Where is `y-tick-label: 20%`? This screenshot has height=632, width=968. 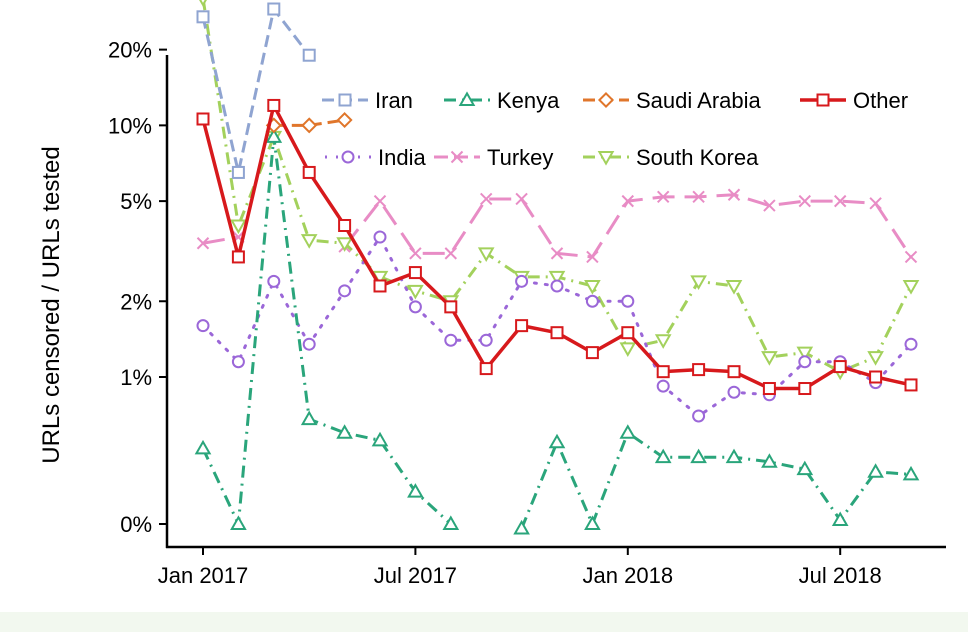 y-tick-label: 20% is located at coordinates (130, 50).